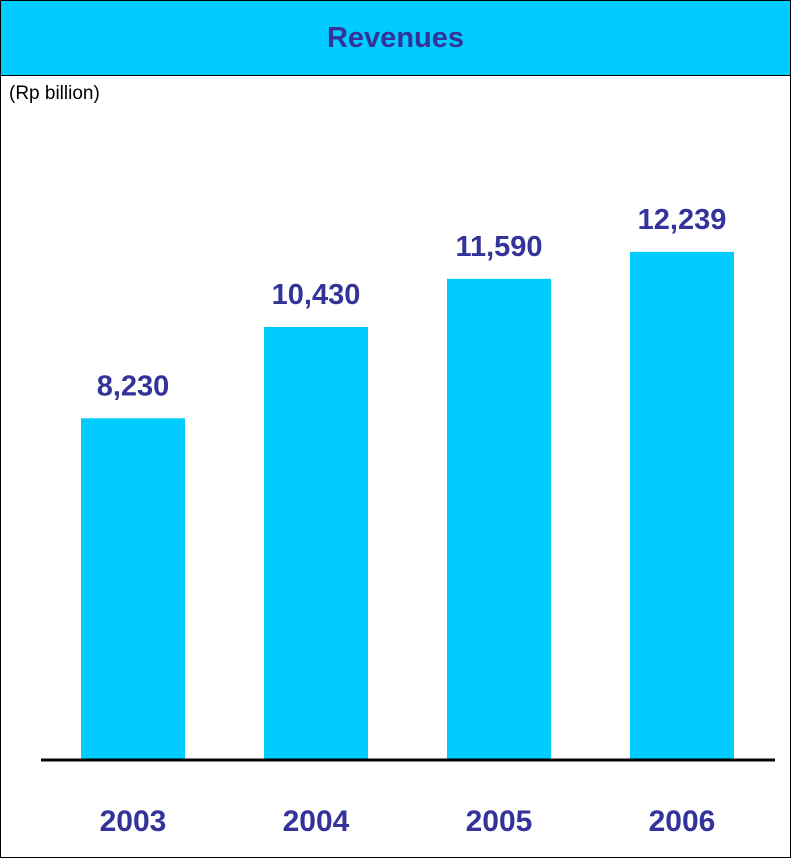 This screenshot has width=791, height=862. I want to click on value-label-2006: 12,239, so click(682, 220).